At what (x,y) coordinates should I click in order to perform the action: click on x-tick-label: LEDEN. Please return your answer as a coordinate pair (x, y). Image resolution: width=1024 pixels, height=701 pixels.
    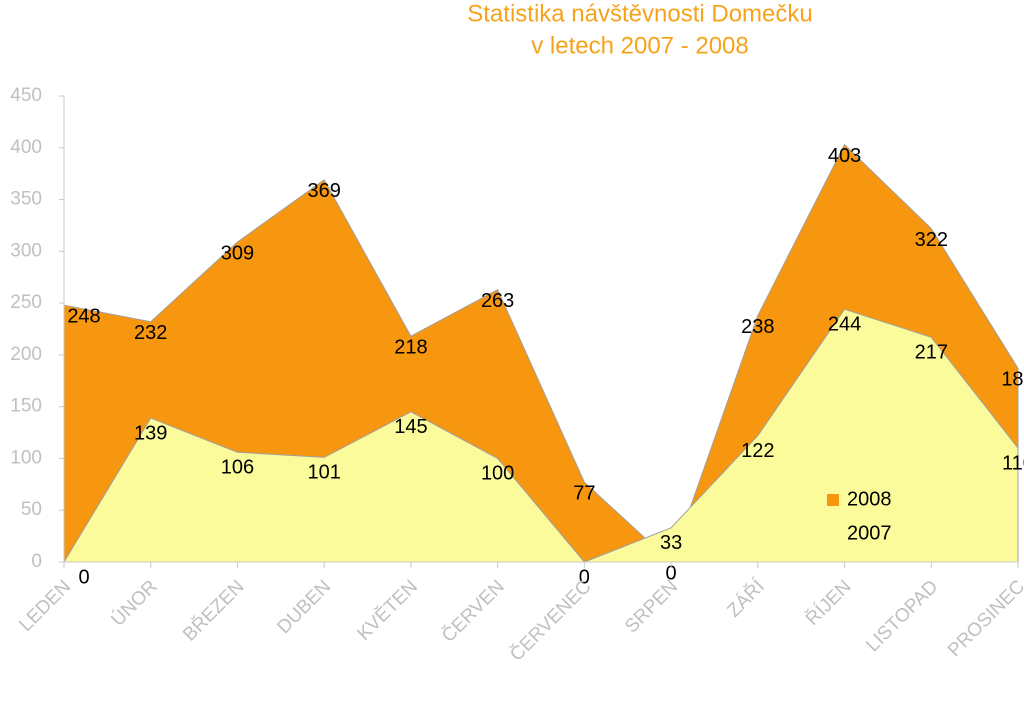
    Looking at the image, I should click on (45, 606).